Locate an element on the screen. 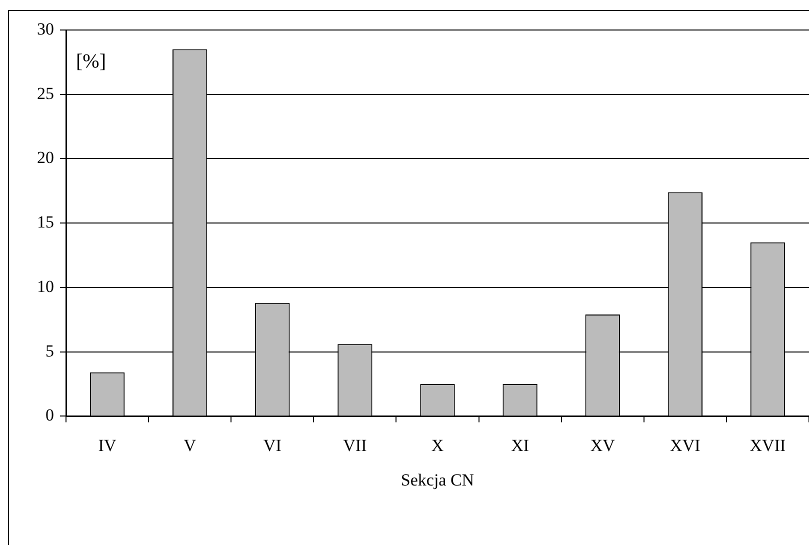 The height and width of the screenshot is (545, 809). x-tick-label: VII is located at coordinates (355, 445).